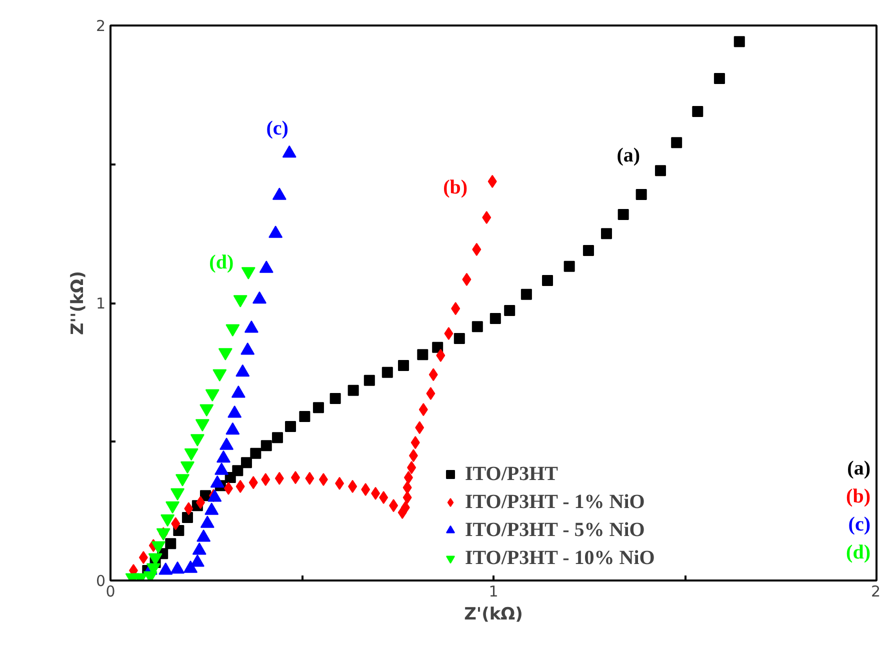  What do you see at coordinates (555, 530) in the screenshot?
I see `legend-label: ITO/P3HT - 5% NiO` at bounding box center [555, 530].